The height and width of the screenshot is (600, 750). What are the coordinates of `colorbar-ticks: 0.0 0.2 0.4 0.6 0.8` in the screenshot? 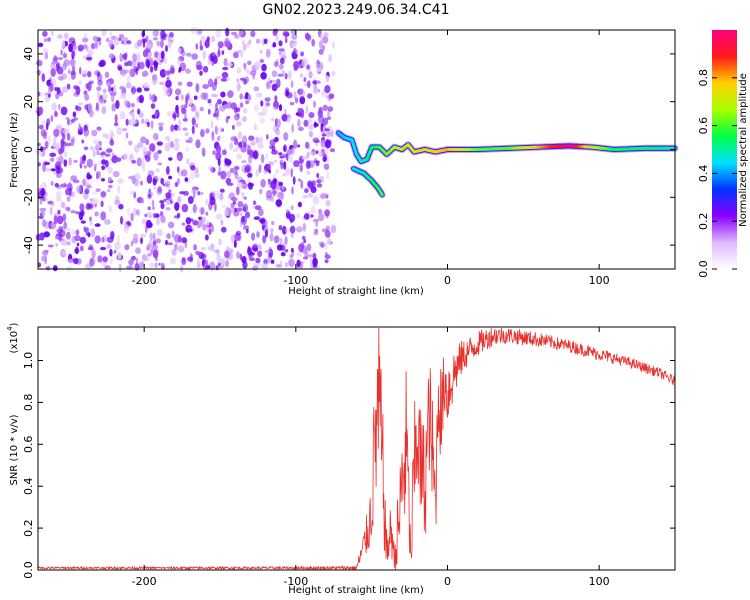 It's located at (717, 173).